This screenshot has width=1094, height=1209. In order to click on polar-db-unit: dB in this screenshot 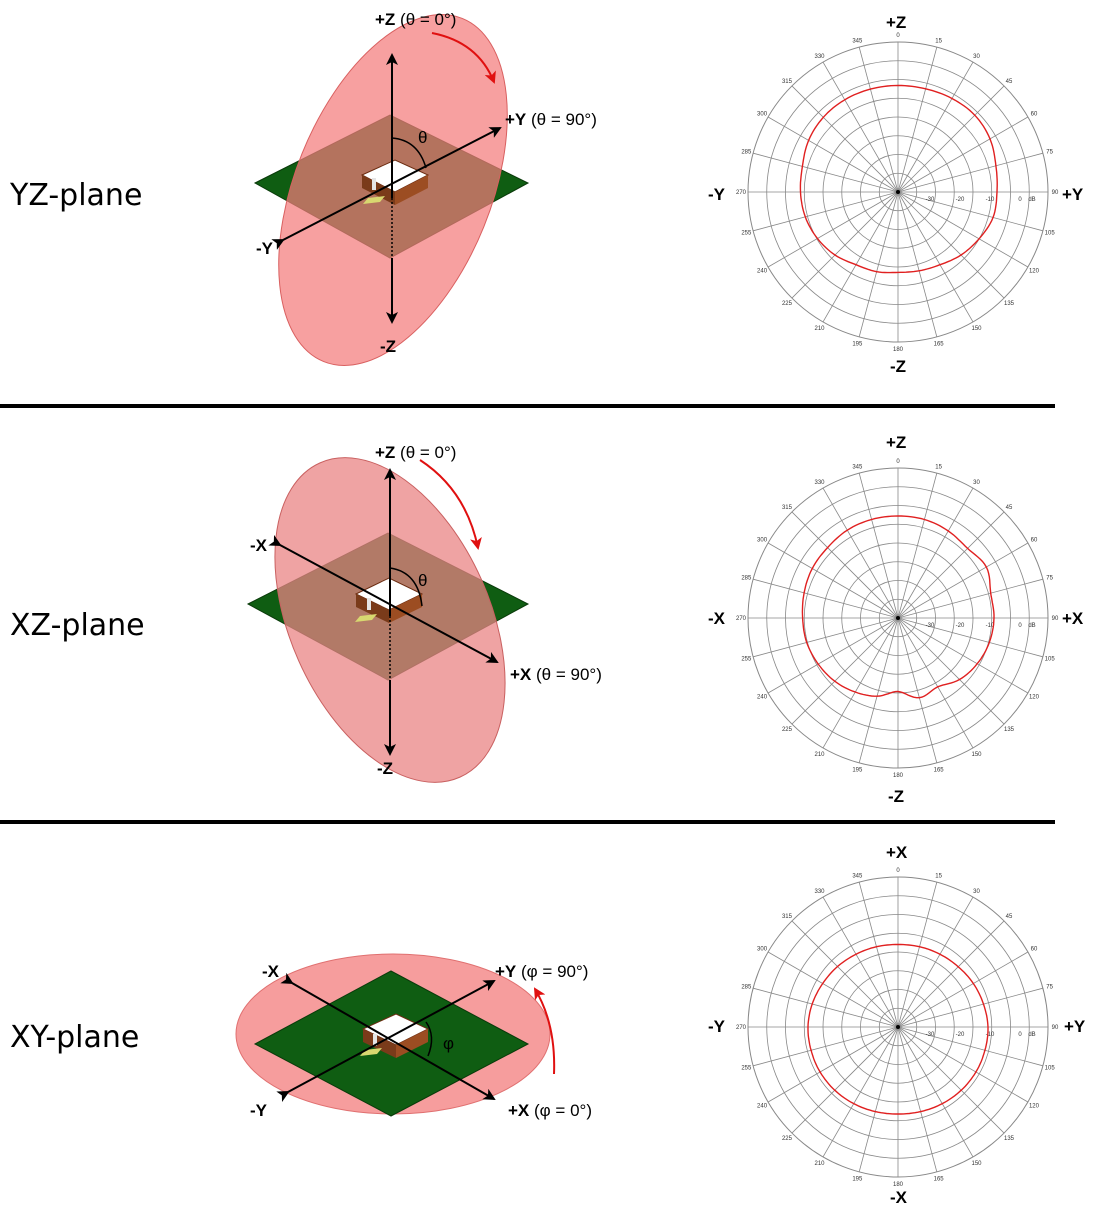, I will do `click(1031, 200)`.